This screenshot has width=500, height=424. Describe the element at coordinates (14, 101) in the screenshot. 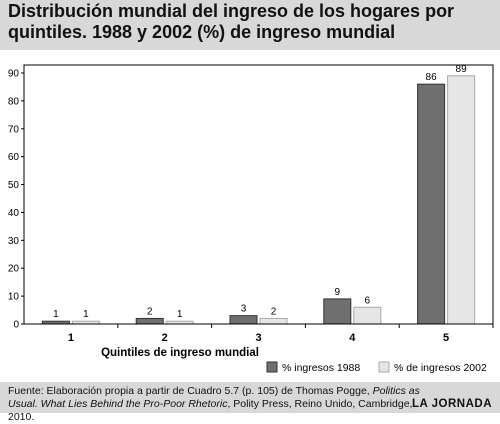

I see `y-tick-label: 80` at that location.